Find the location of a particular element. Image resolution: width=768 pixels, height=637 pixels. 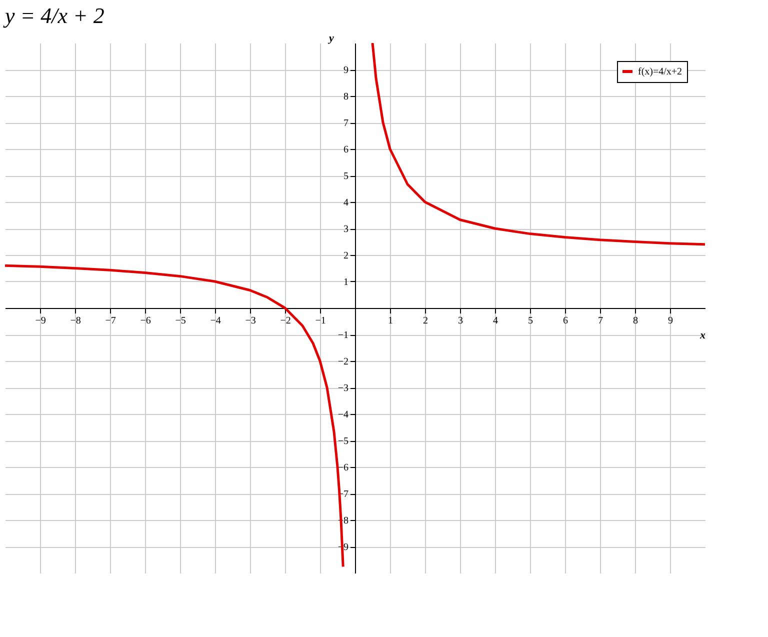

y-axis-title: y is located at coordinates (330, 38).